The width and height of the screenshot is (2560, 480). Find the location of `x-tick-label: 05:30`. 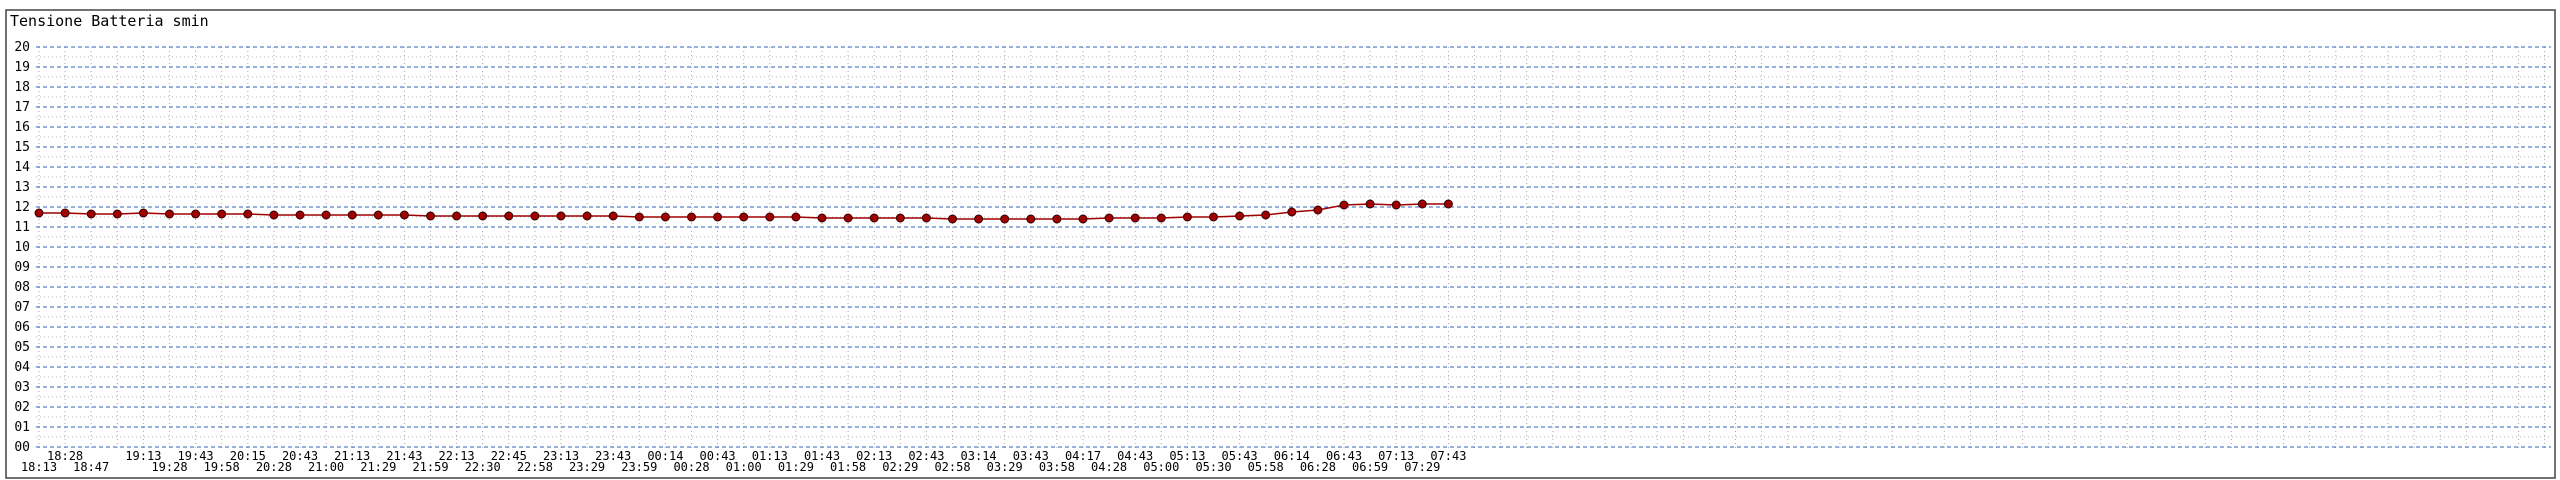

x-tick-label: 05:30 is located at coordinates (1213, 467).